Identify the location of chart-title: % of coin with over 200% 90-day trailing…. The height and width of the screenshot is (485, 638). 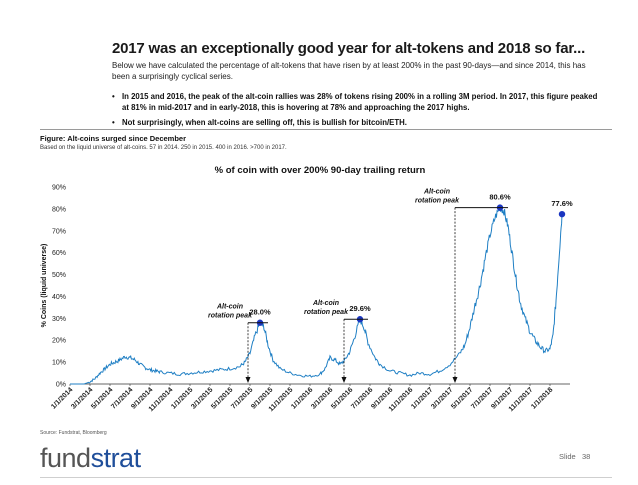
(320, 170).